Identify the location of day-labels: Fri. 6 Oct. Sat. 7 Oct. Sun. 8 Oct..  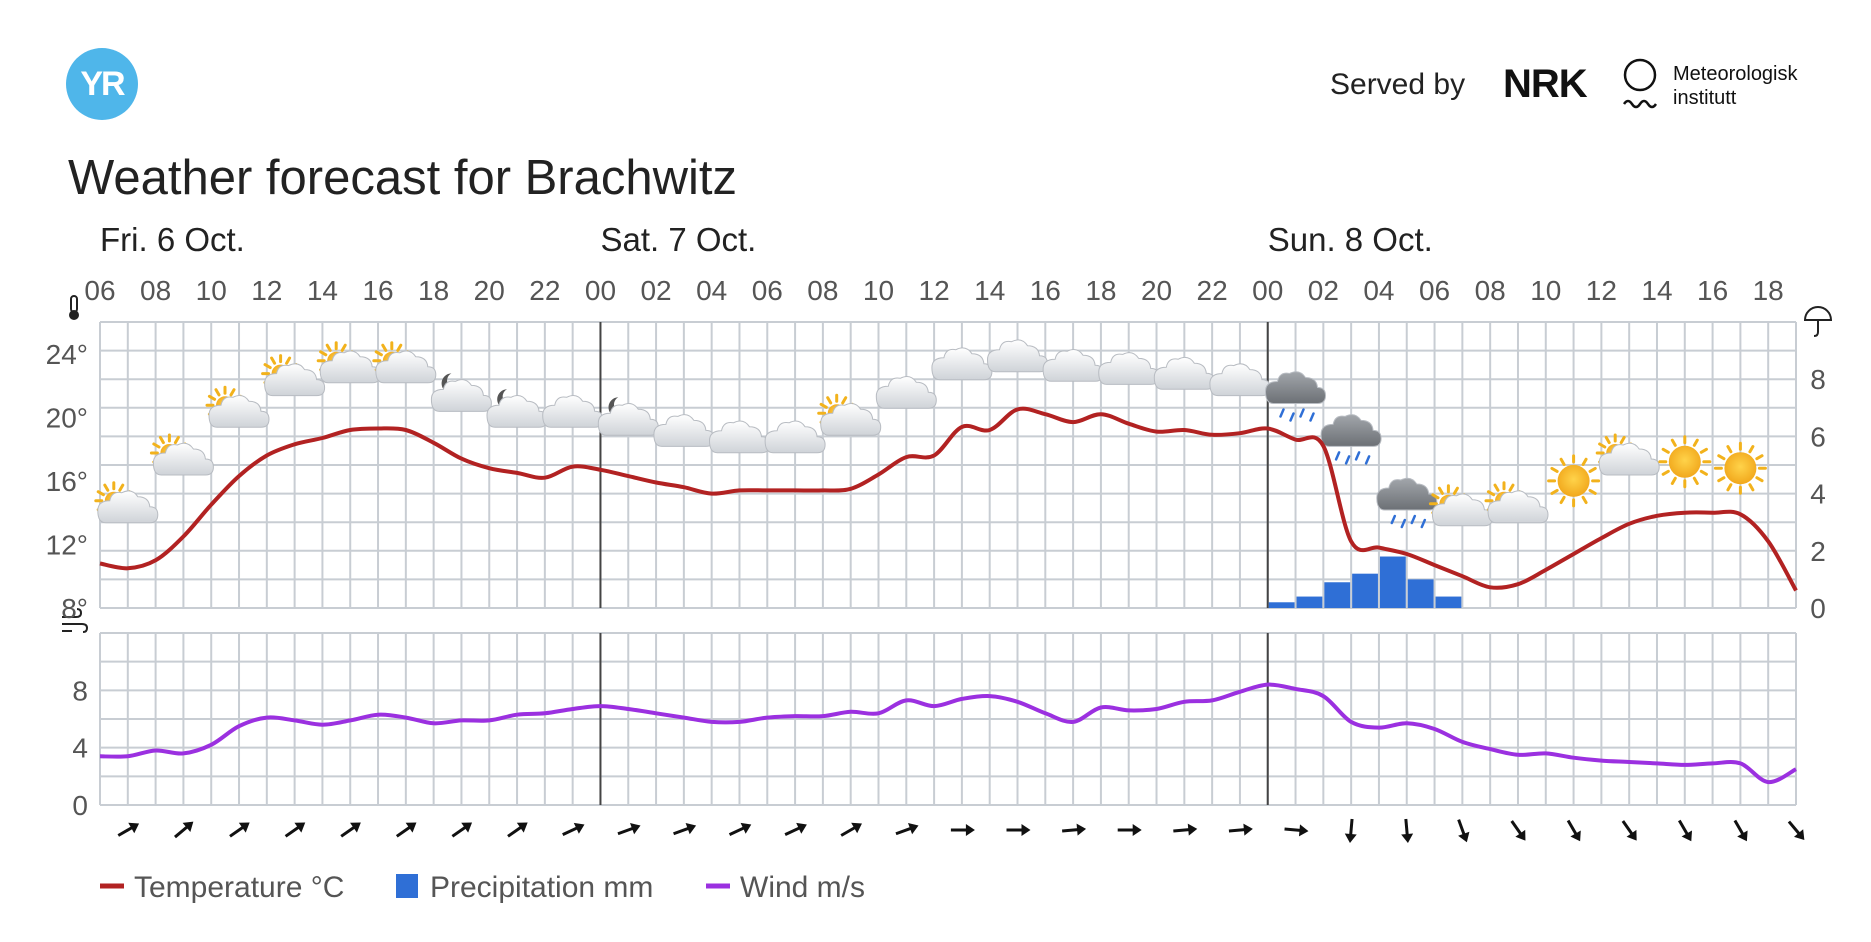
(766, 239).